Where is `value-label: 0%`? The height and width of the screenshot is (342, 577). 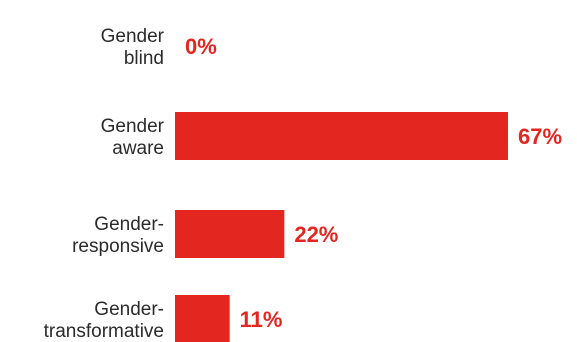 value-label: 0% is located at coordinates (201, 46).